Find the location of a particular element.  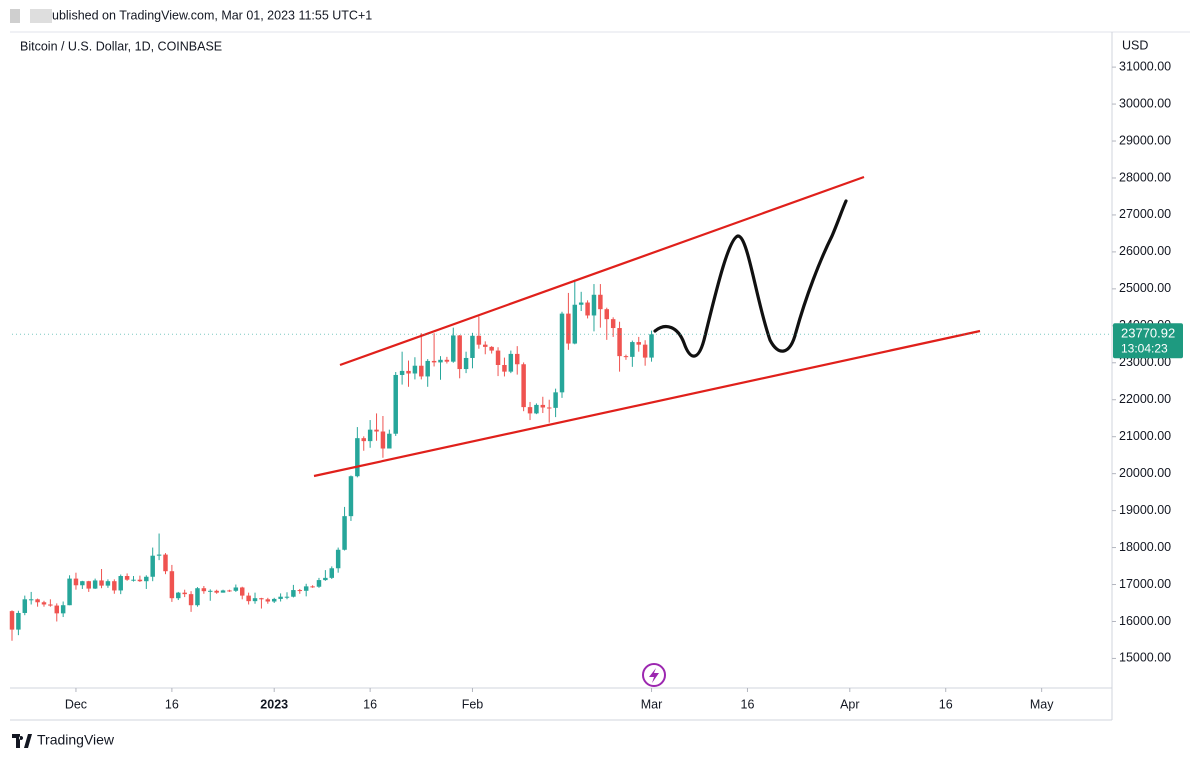

last-price-box is located at coordinates (1148, 341).